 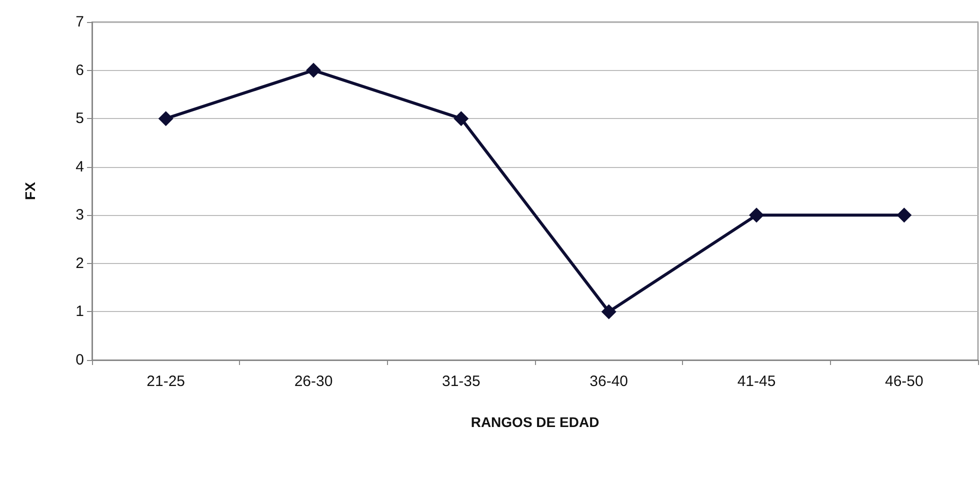 I want to click on y-tick-label: 3, so click(x=80, y=215).